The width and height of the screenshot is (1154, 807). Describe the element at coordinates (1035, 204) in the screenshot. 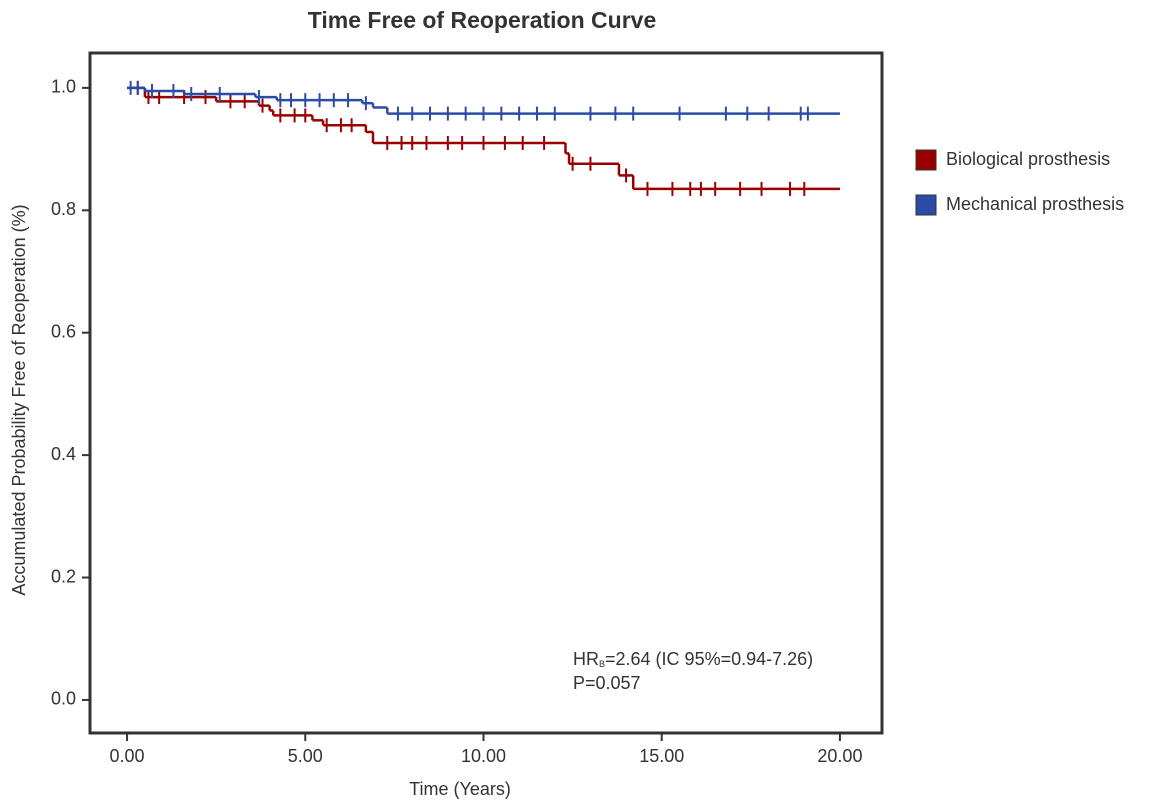

I see `legend-label: Mechanical prosthesis` at that location.